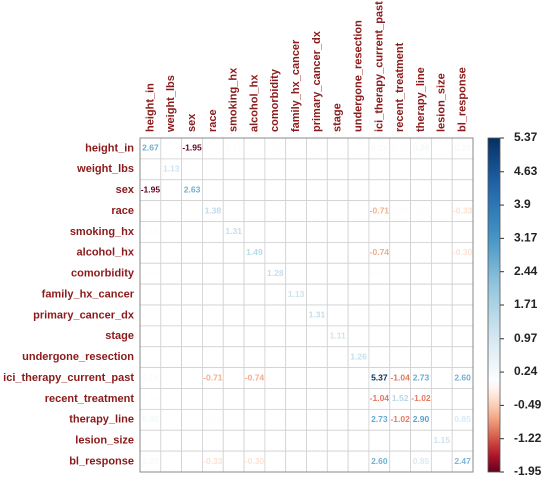 The width and height of the screenshot is (550, 481). What do you see at coordinates (528, 405) in the screenshot?
I see `colorbar-tick-label: -0.49` at bounding box center [528, 405].